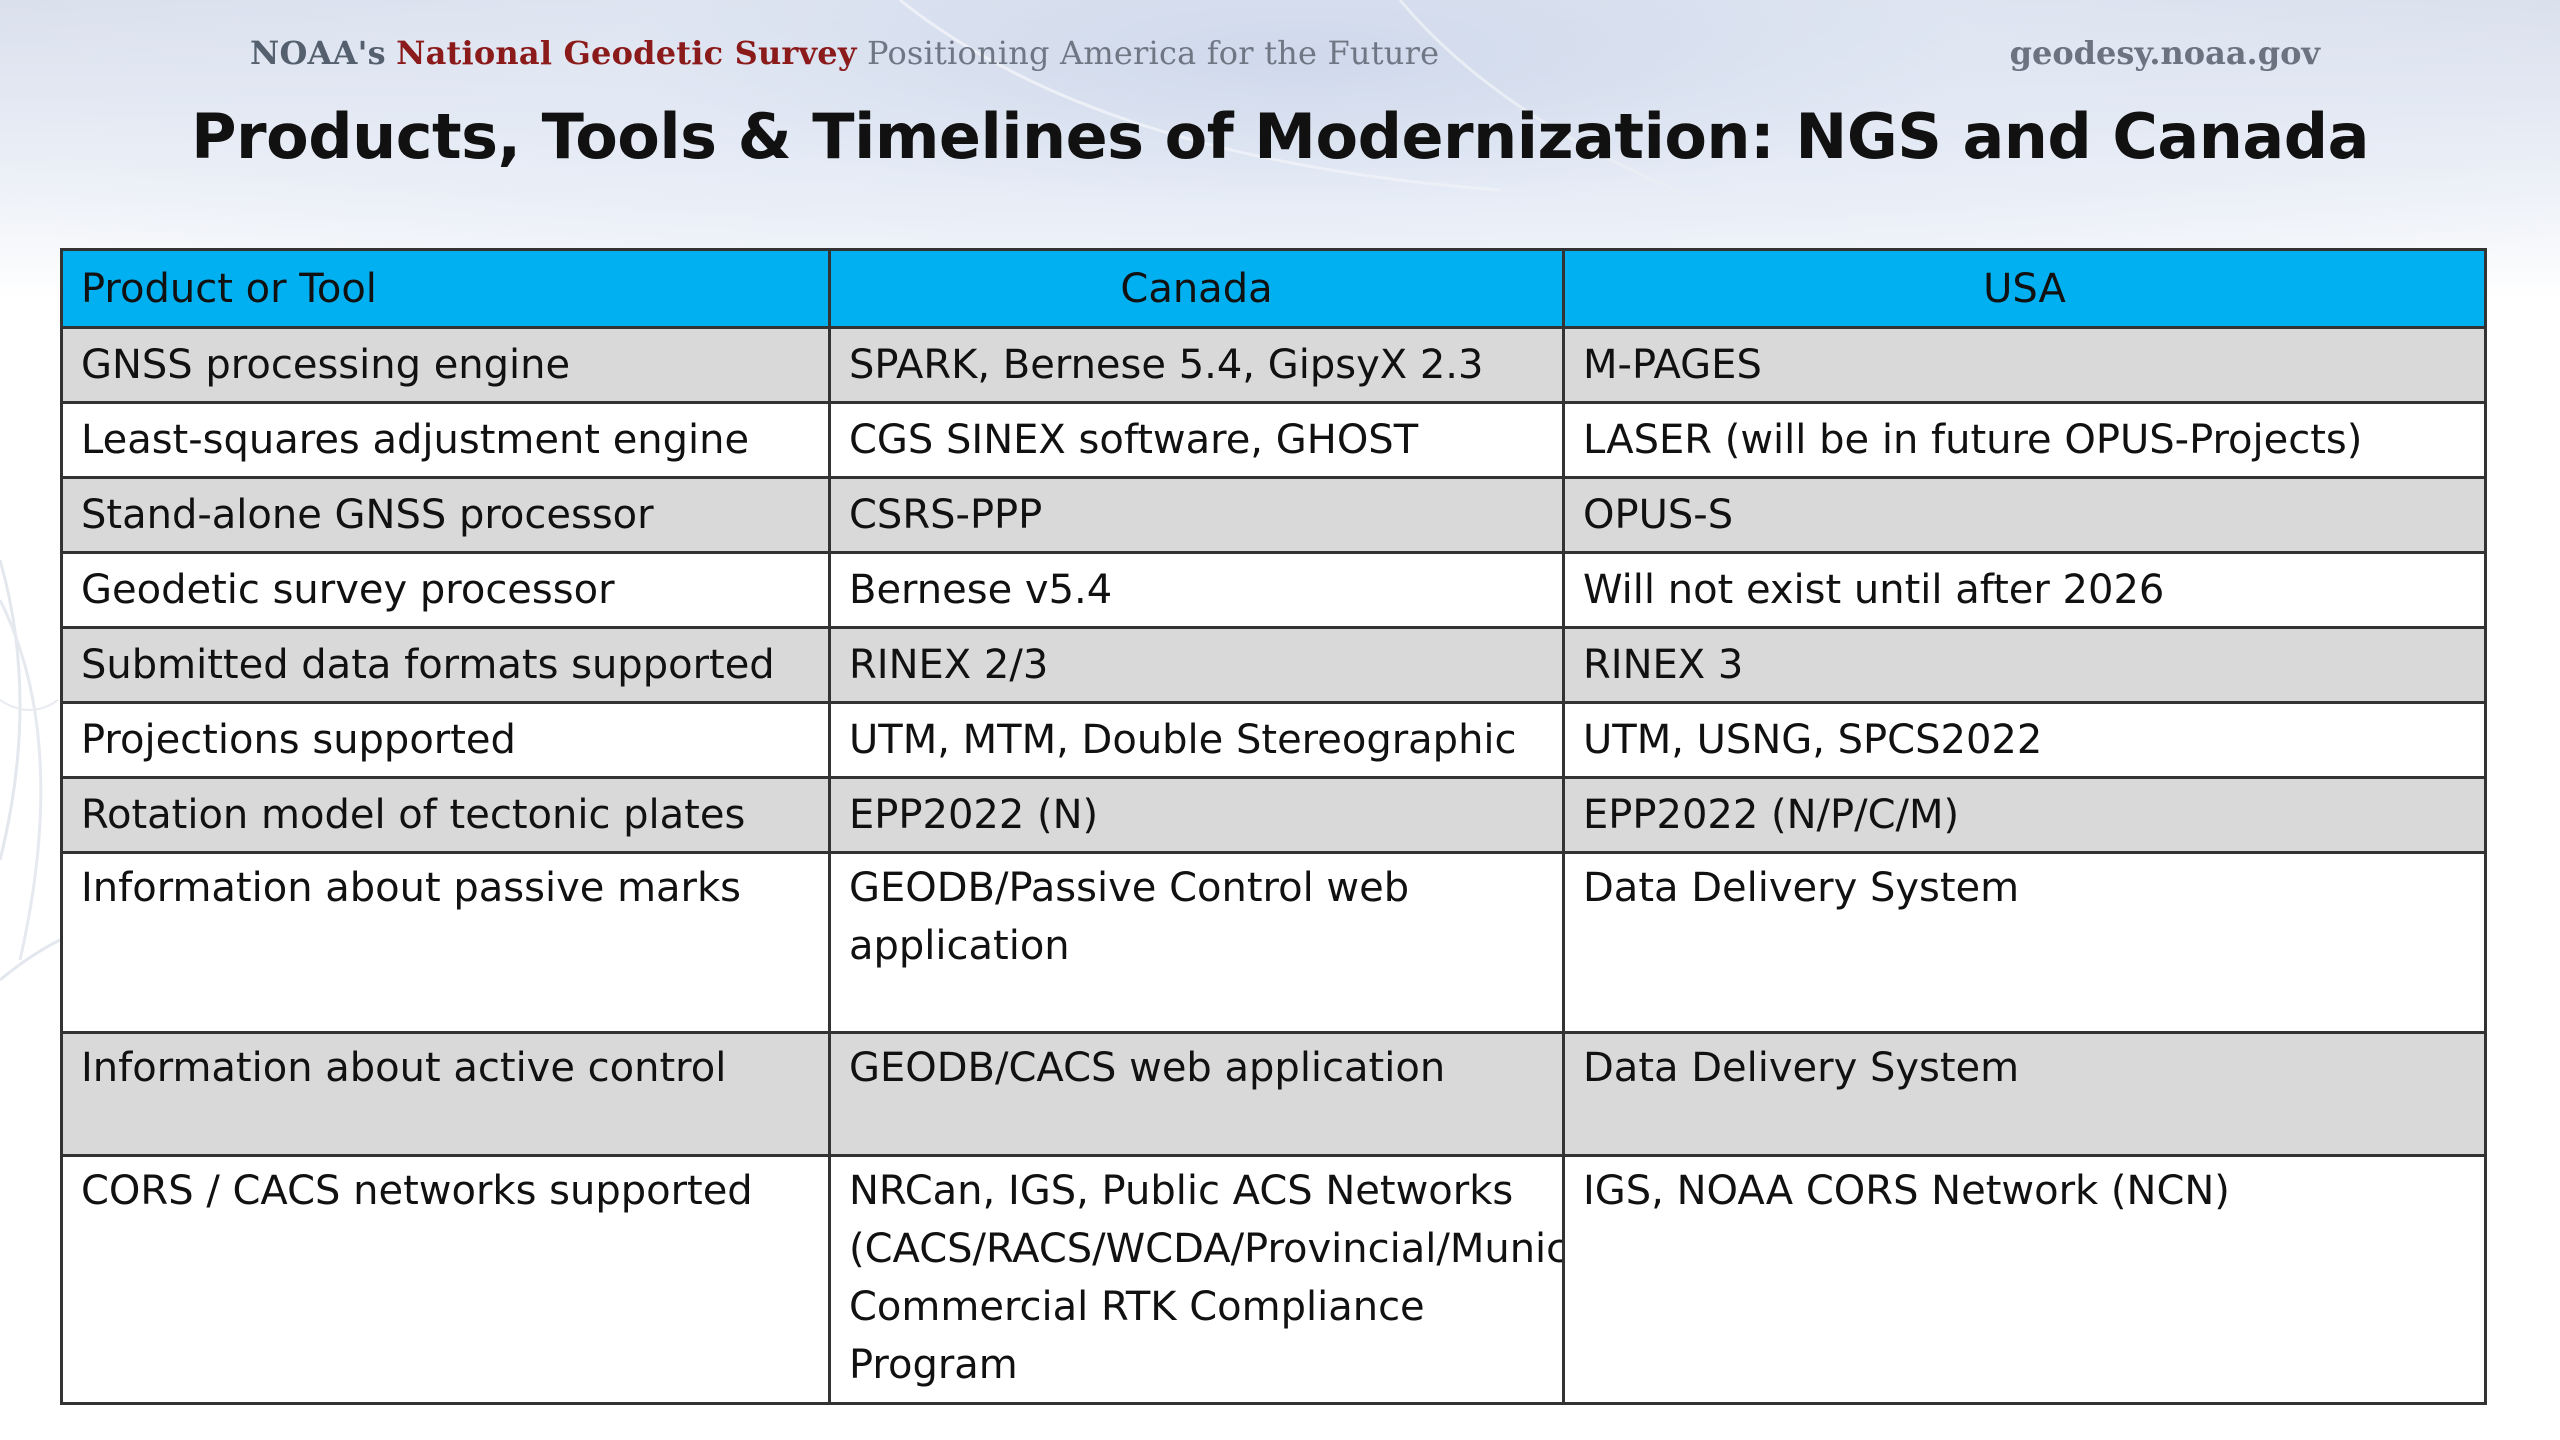 Image resolution: width=2560 pixels, height=1440 pixels. Describe the element at coordinates (445, 1279) in the screenshot. I see `cell-product: CORS / CACS networks supported` at that location.